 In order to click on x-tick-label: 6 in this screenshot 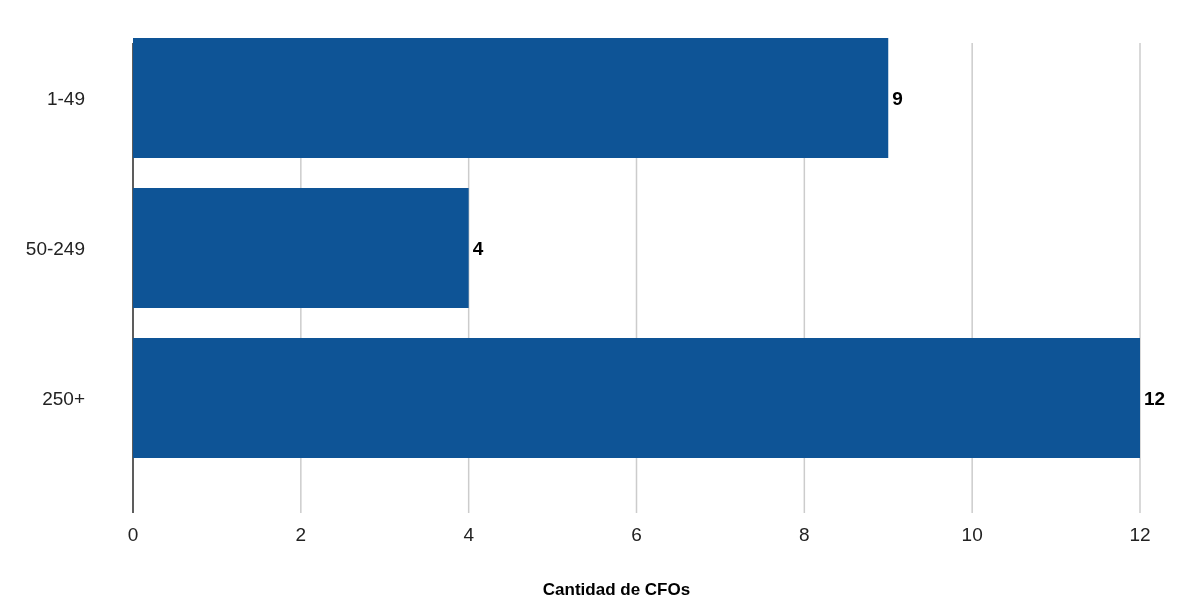, I will do `click(636, 534)`.